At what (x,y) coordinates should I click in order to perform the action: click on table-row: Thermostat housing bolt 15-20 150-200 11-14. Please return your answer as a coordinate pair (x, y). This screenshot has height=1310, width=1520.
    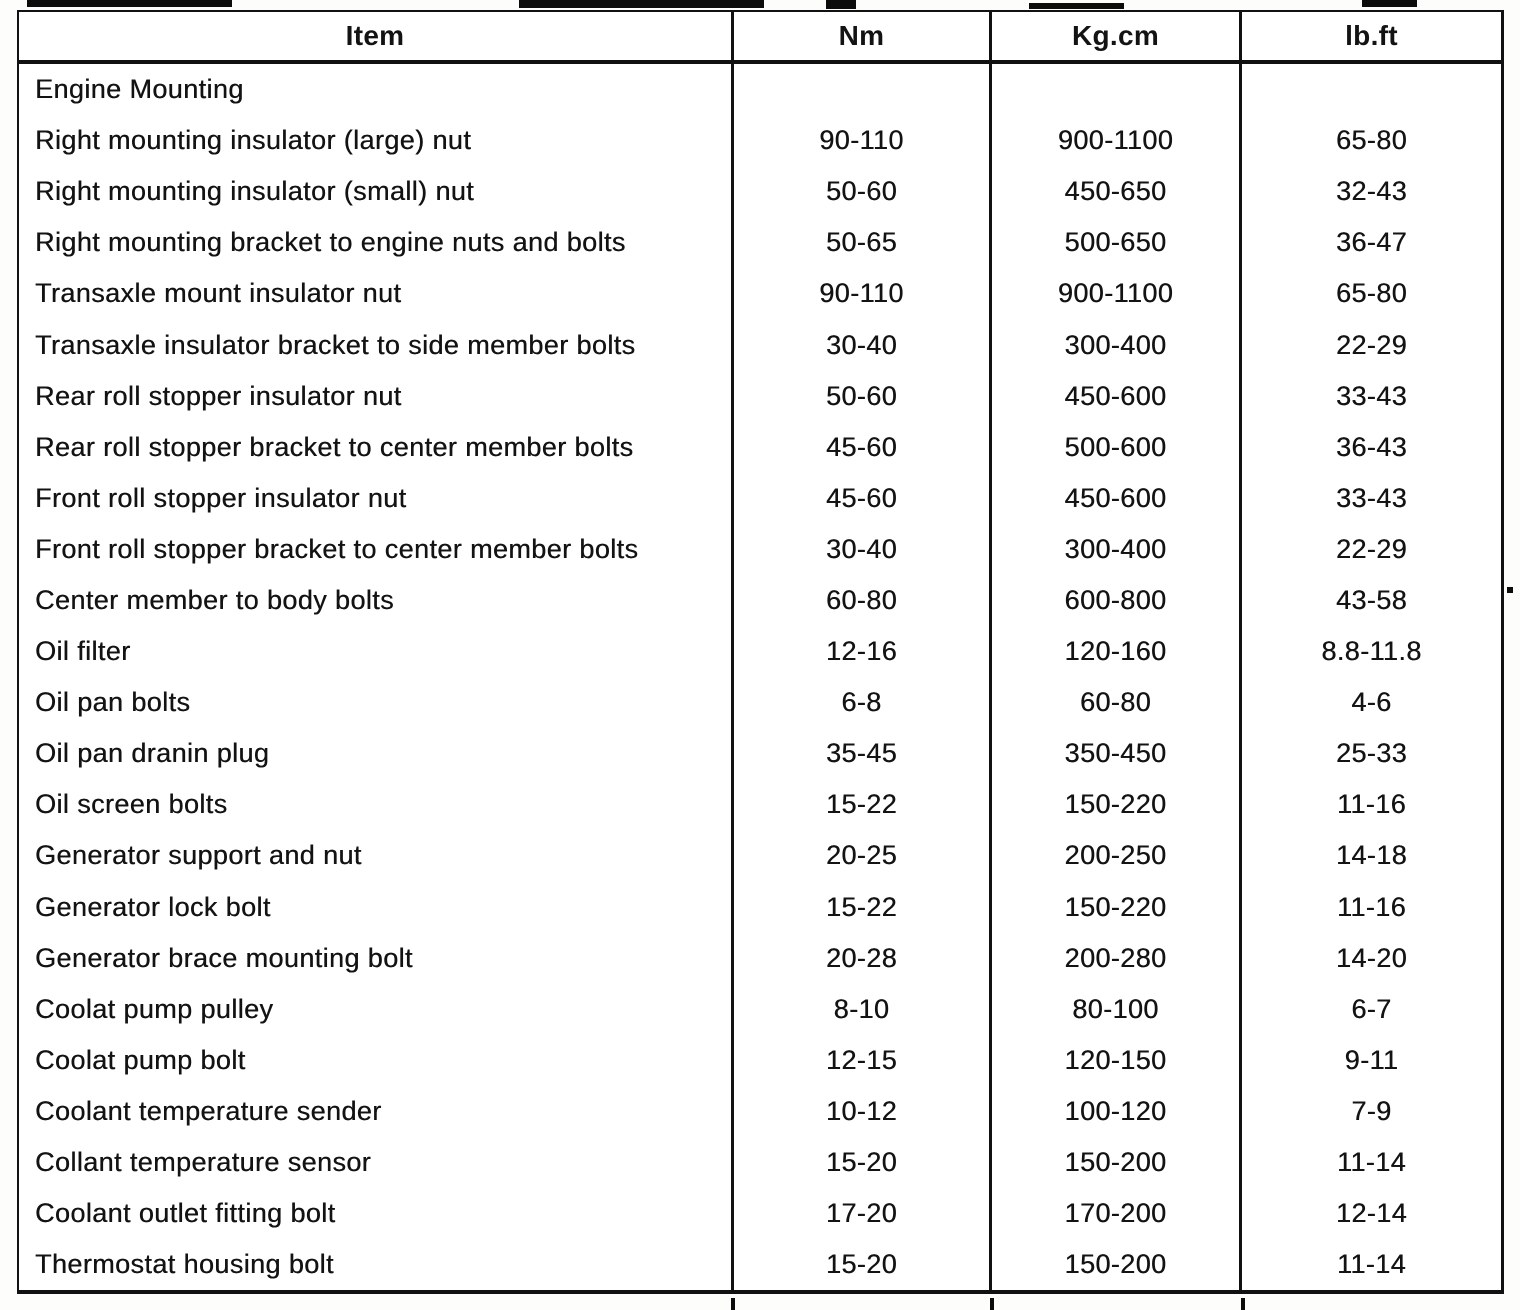
    Looking at the image, I should click on (760, 1265).